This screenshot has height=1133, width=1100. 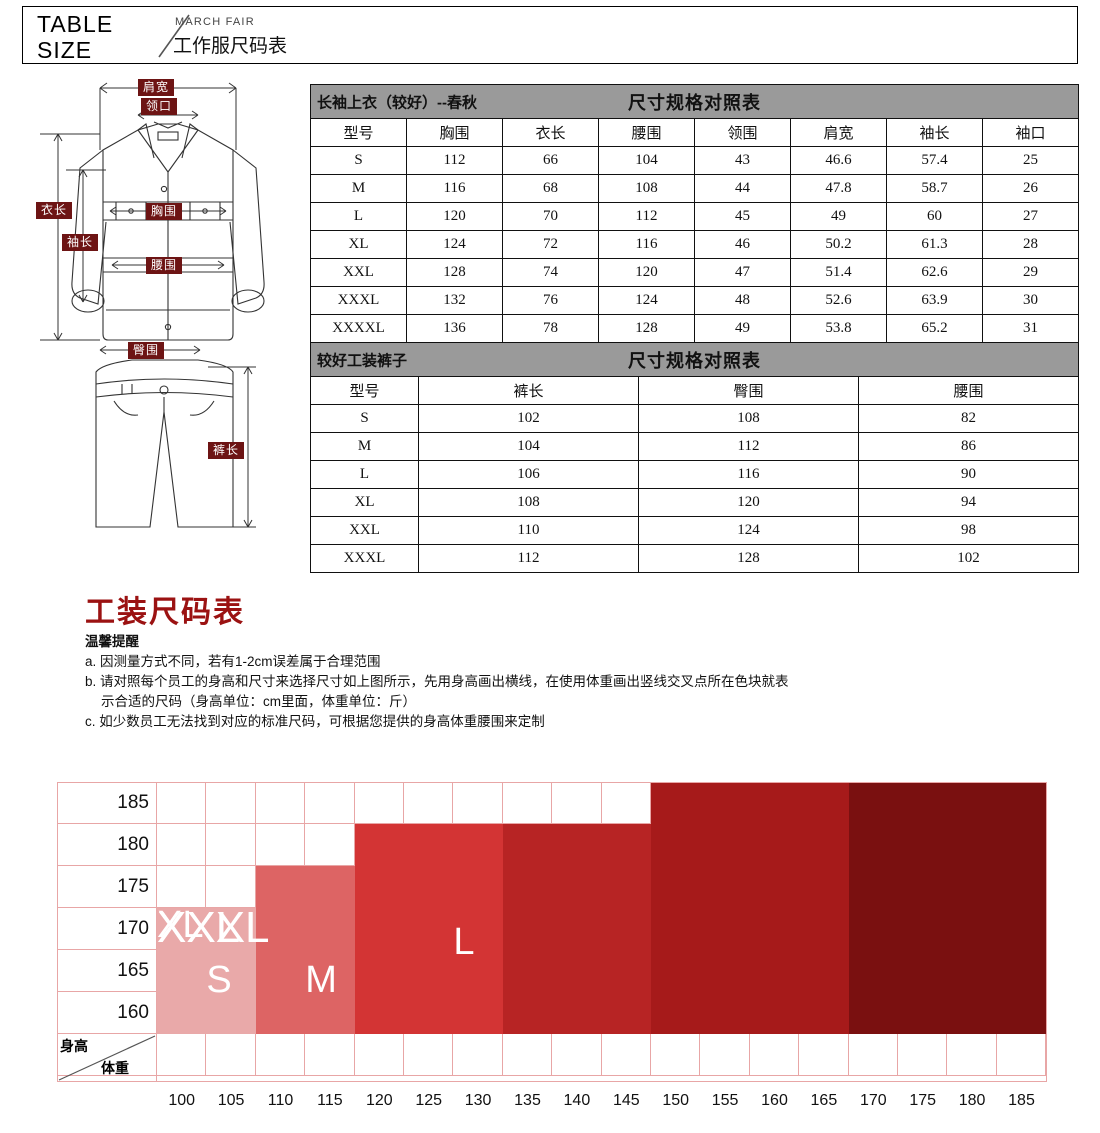 I want to click on cell: S, so click(x=364, y=418).